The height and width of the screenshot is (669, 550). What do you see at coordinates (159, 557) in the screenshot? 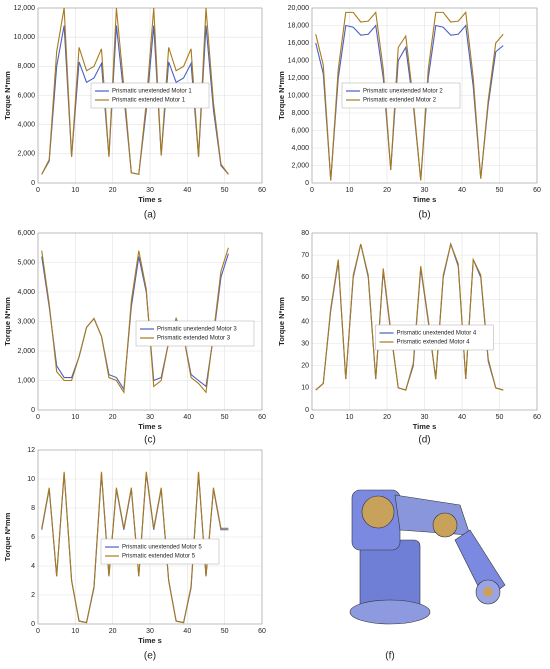
I see `legend-label: Prismatic extended Motor 5` at bounding box center [159, 557].